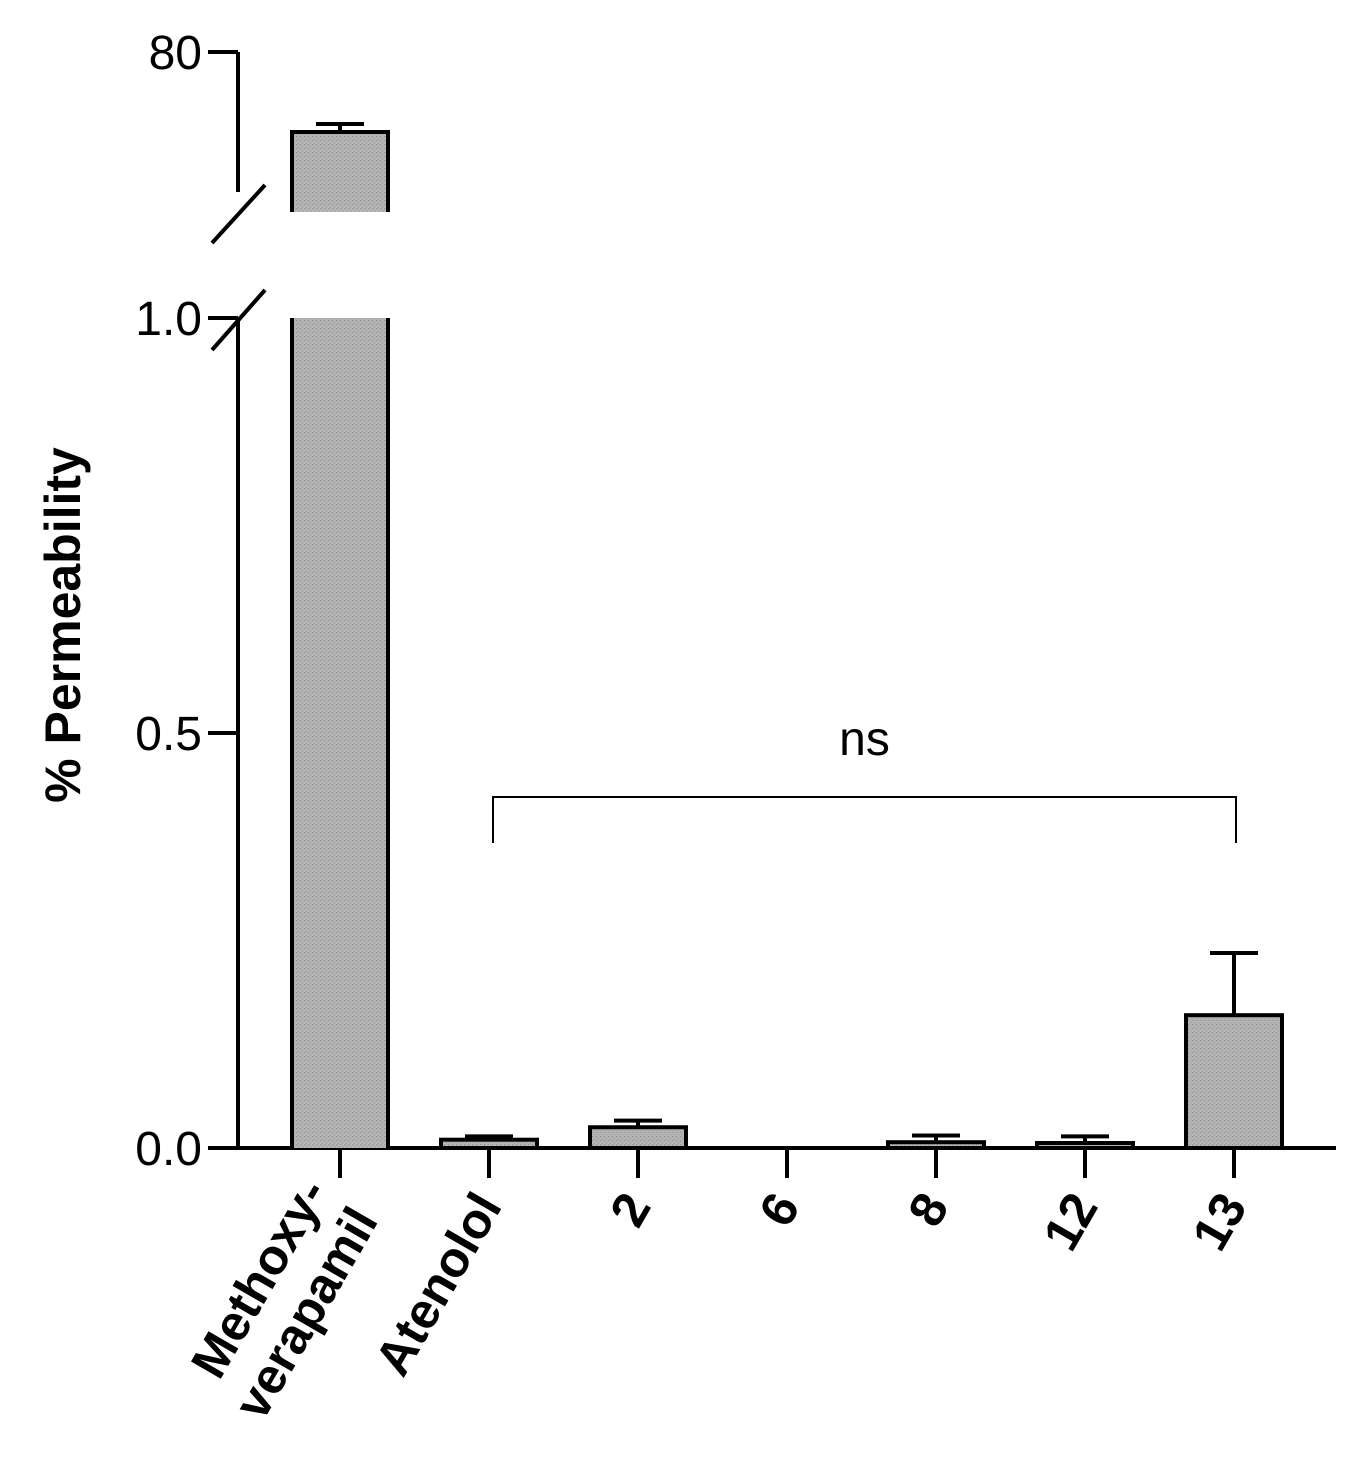 The width and height of the screenshot is (1364, 1474). What do you see at coordinates (864, 819) in the screenshot?
I see `significance-bracket` at bounding box center [864, 819].